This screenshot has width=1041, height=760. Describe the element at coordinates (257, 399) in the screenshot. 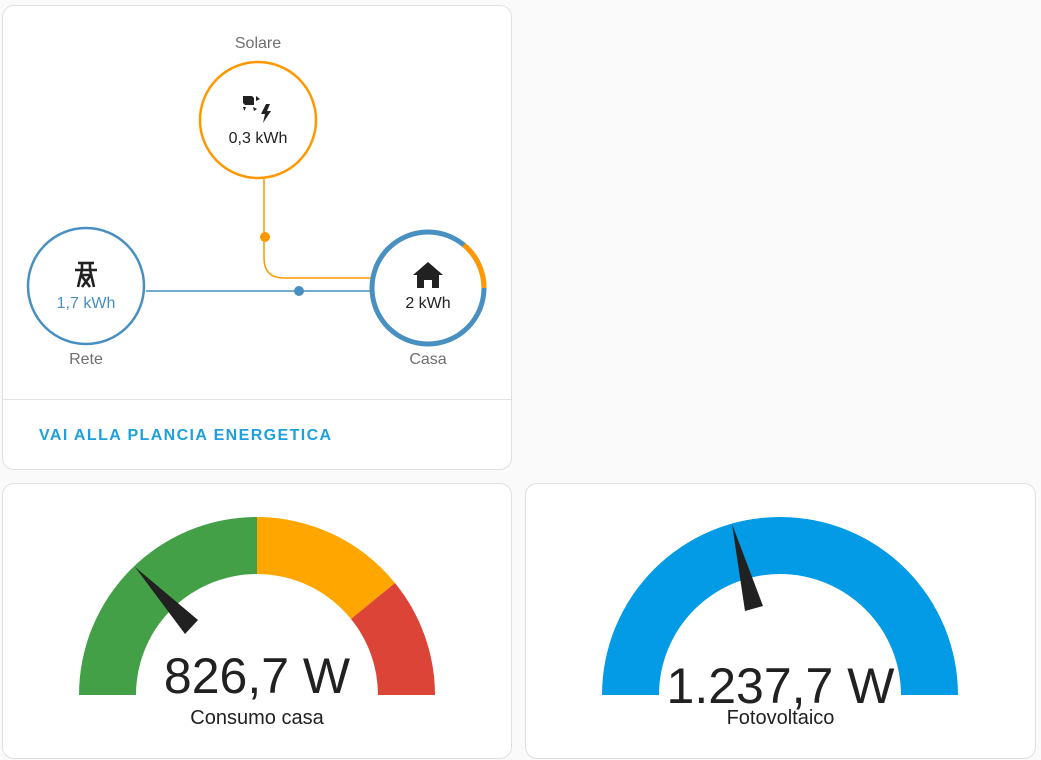

I see `card-divider` at that location.